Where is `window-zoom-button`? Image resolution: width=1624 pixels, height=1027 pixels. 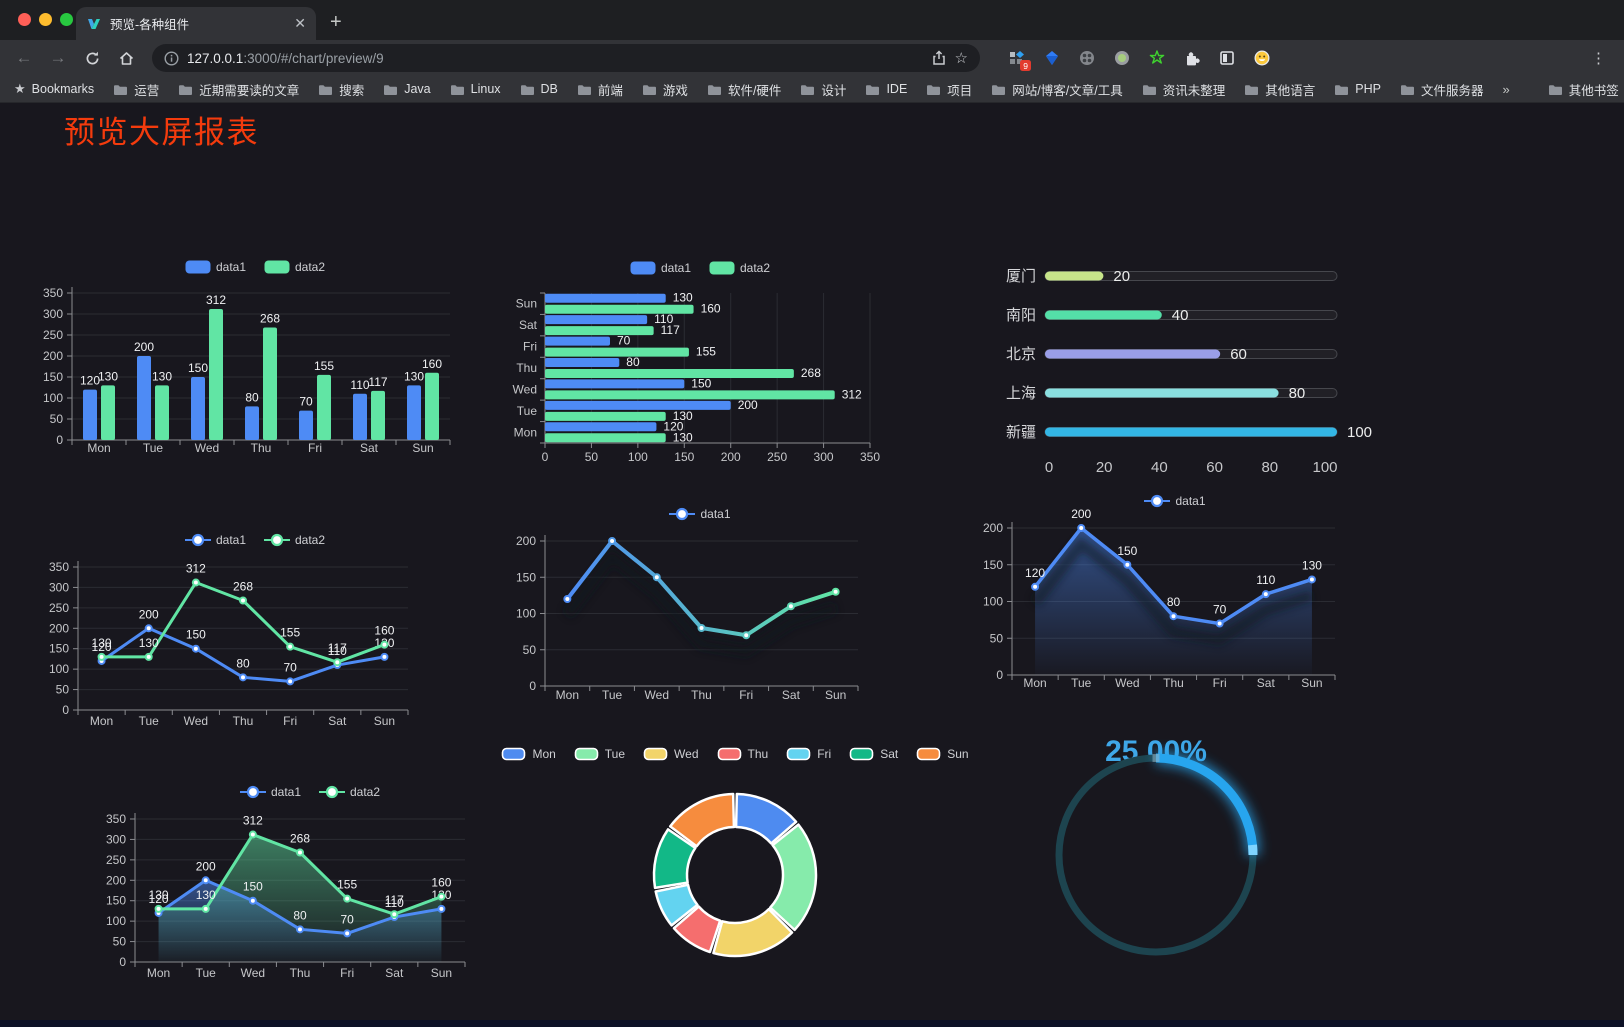 window-zoom-button is located at coordinates (66, 19).